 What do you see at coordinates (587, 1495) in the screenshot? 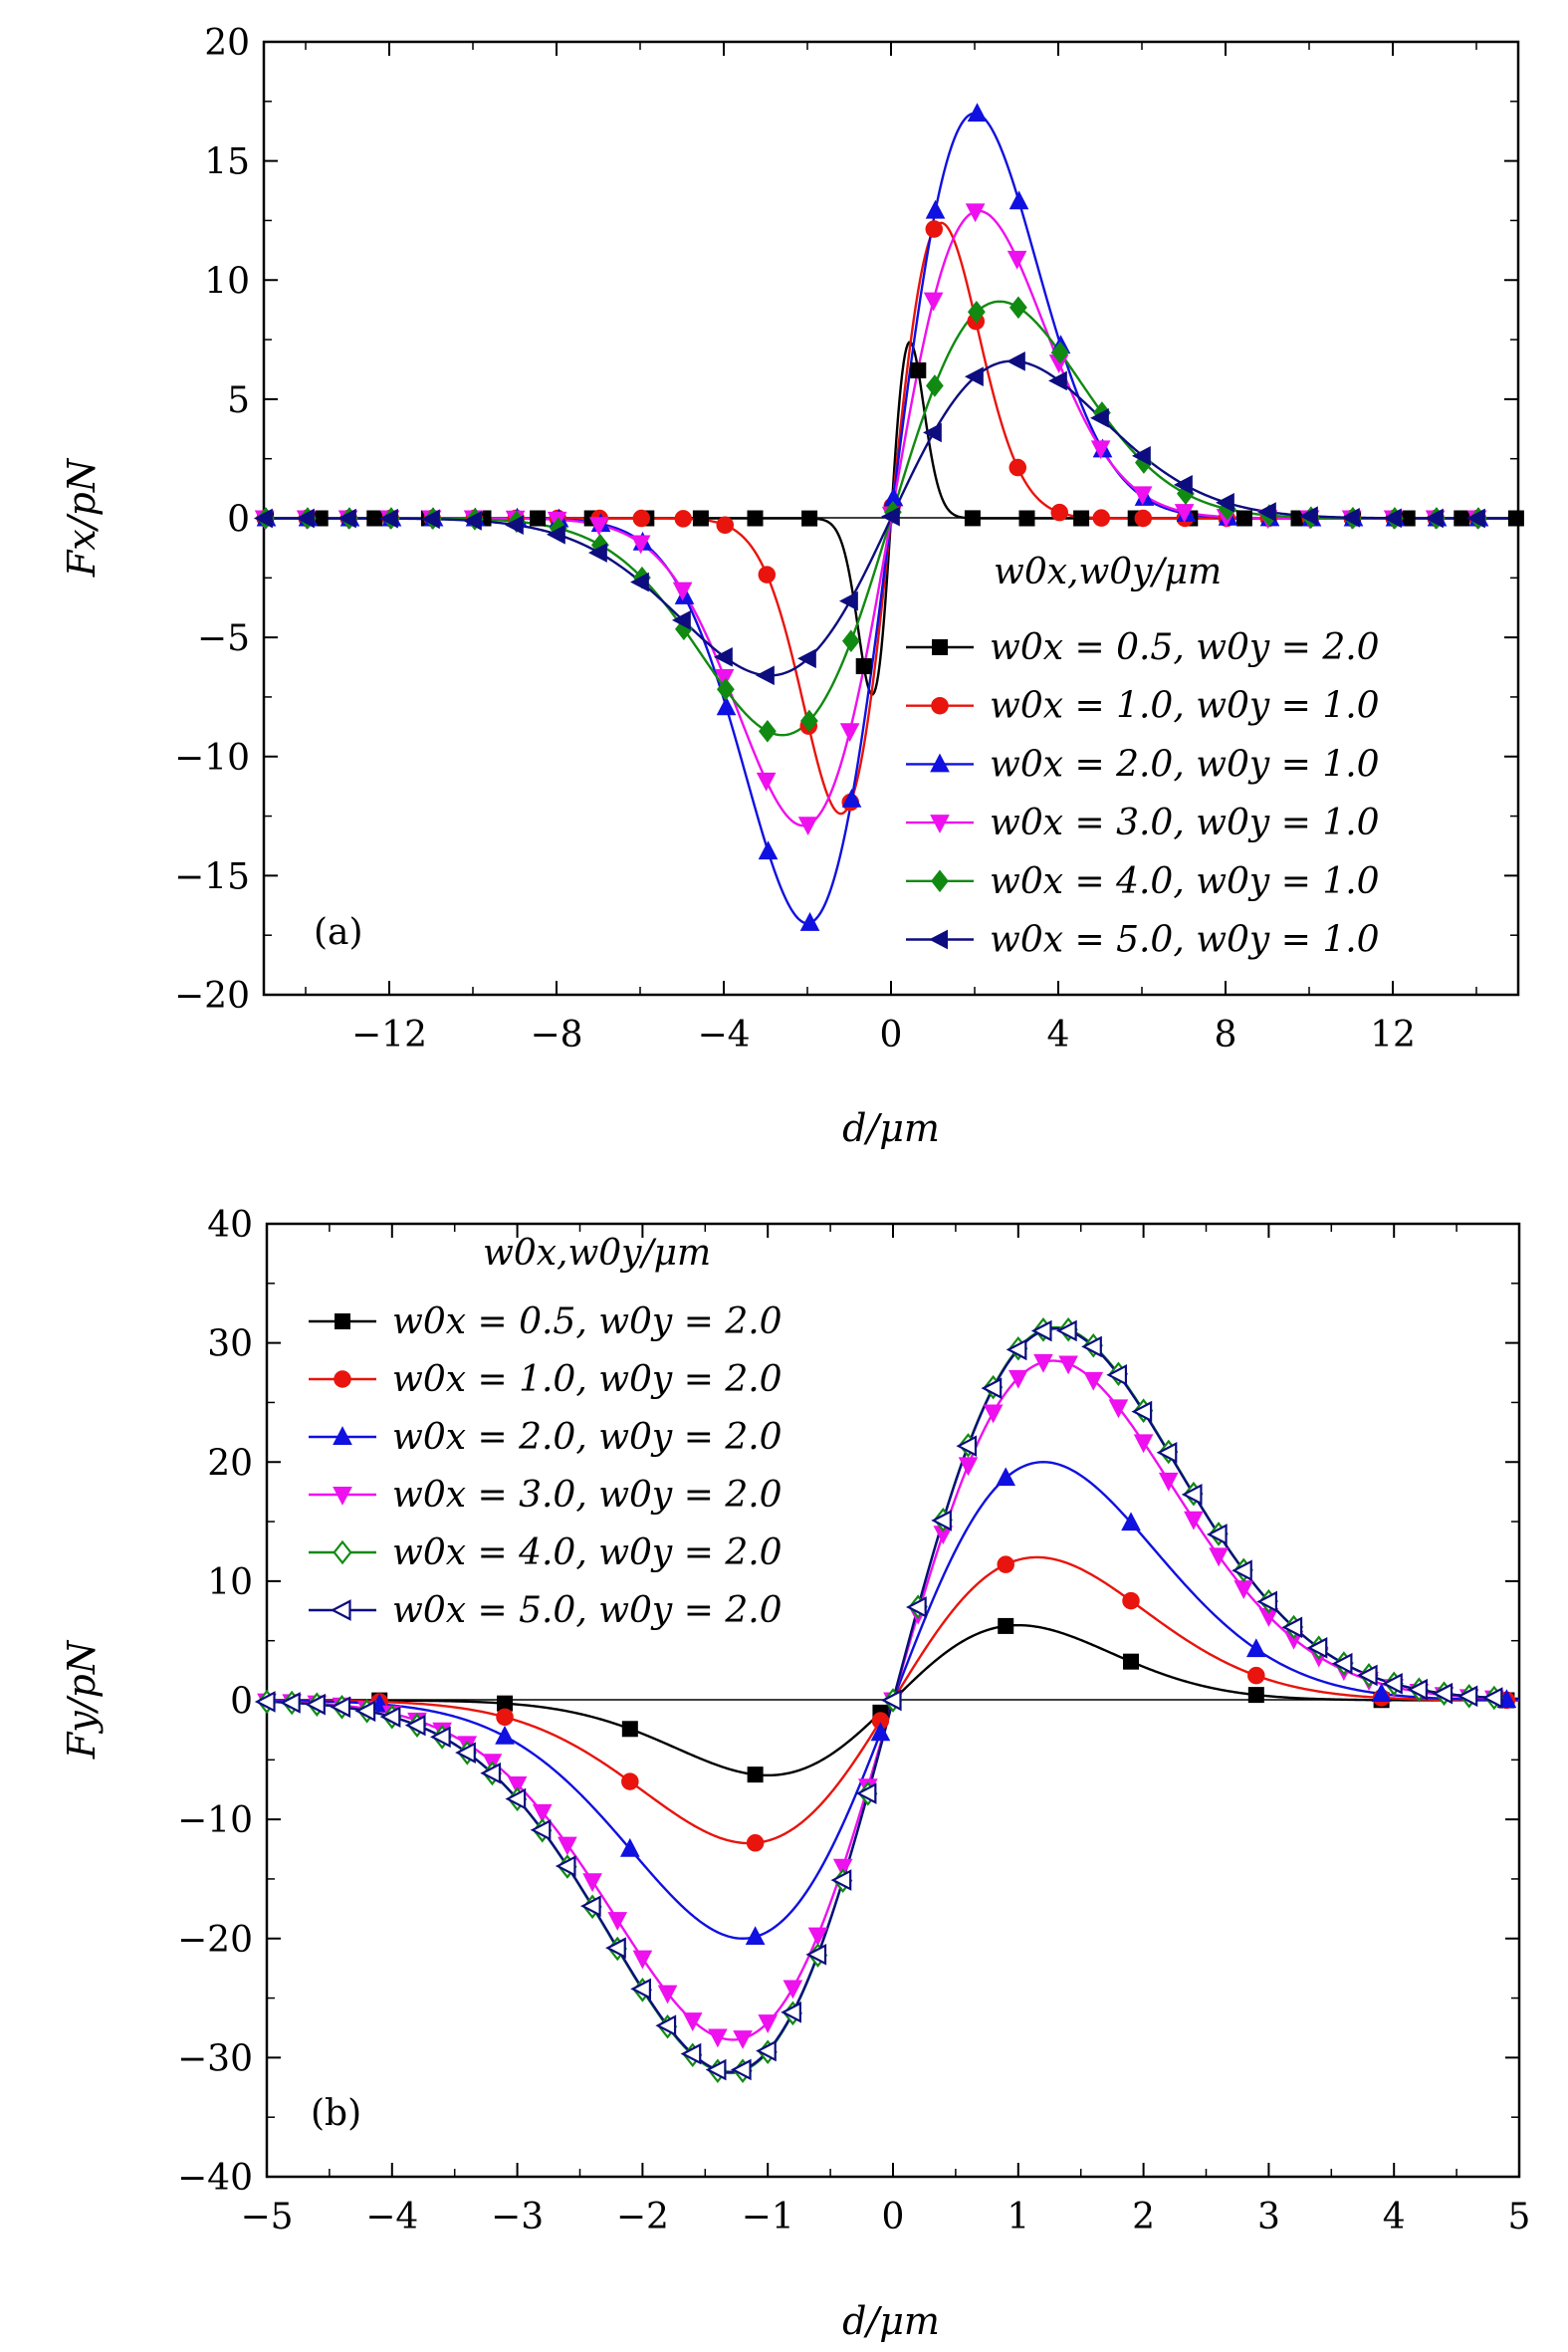
I see `legend-label: w0x = 3.0, w0y = 2.0` at bounding box center [587, 1495].